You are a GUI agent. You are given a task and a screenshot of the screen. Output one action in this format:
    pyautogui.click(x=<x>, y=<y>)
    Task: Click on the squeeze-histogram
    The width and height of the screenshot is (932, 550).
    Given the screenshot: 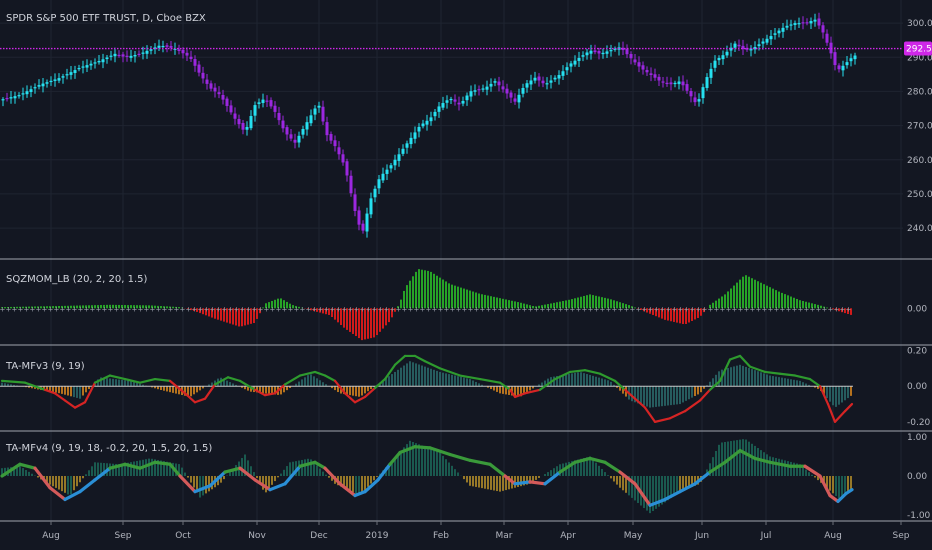 What is the action you would take?
    pyautogui.click(x=426, y=305)
    